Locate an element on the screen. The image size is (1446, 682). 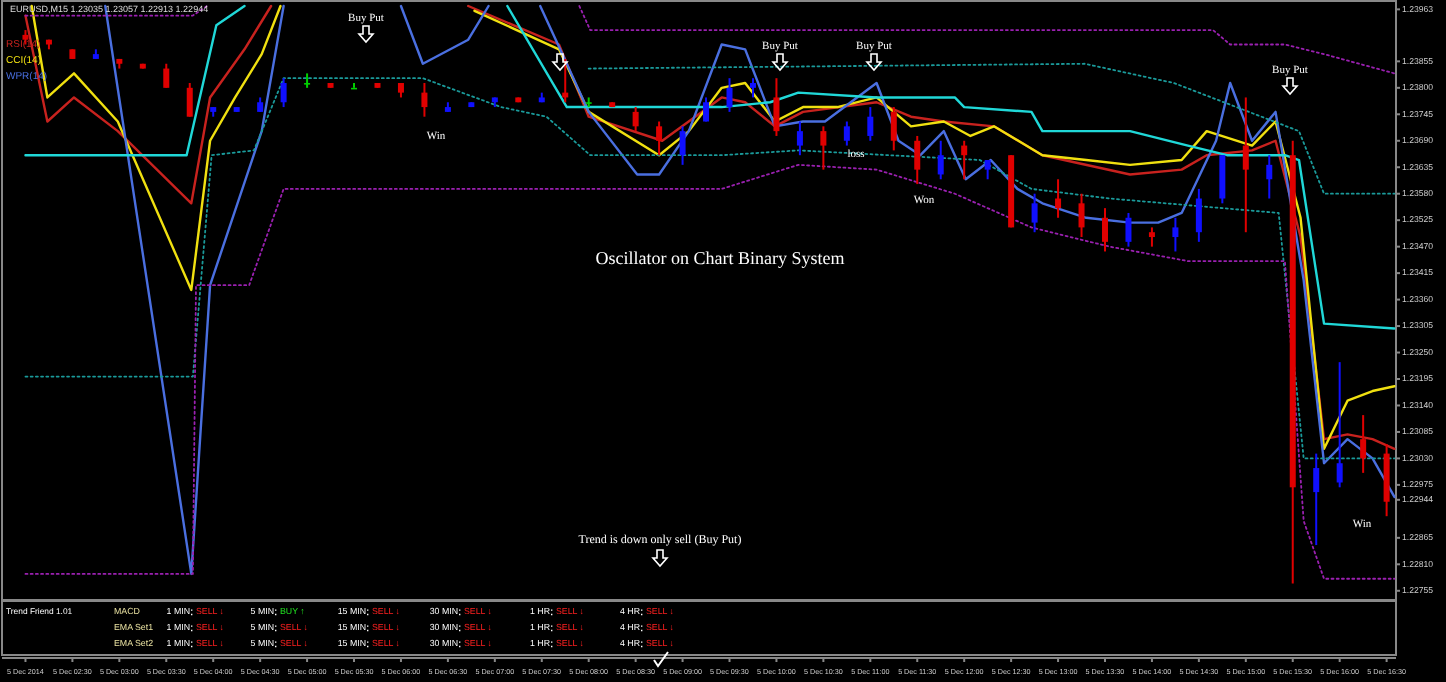
text: Oscillator on Chart Binary System is located at coordinates (720, 258).